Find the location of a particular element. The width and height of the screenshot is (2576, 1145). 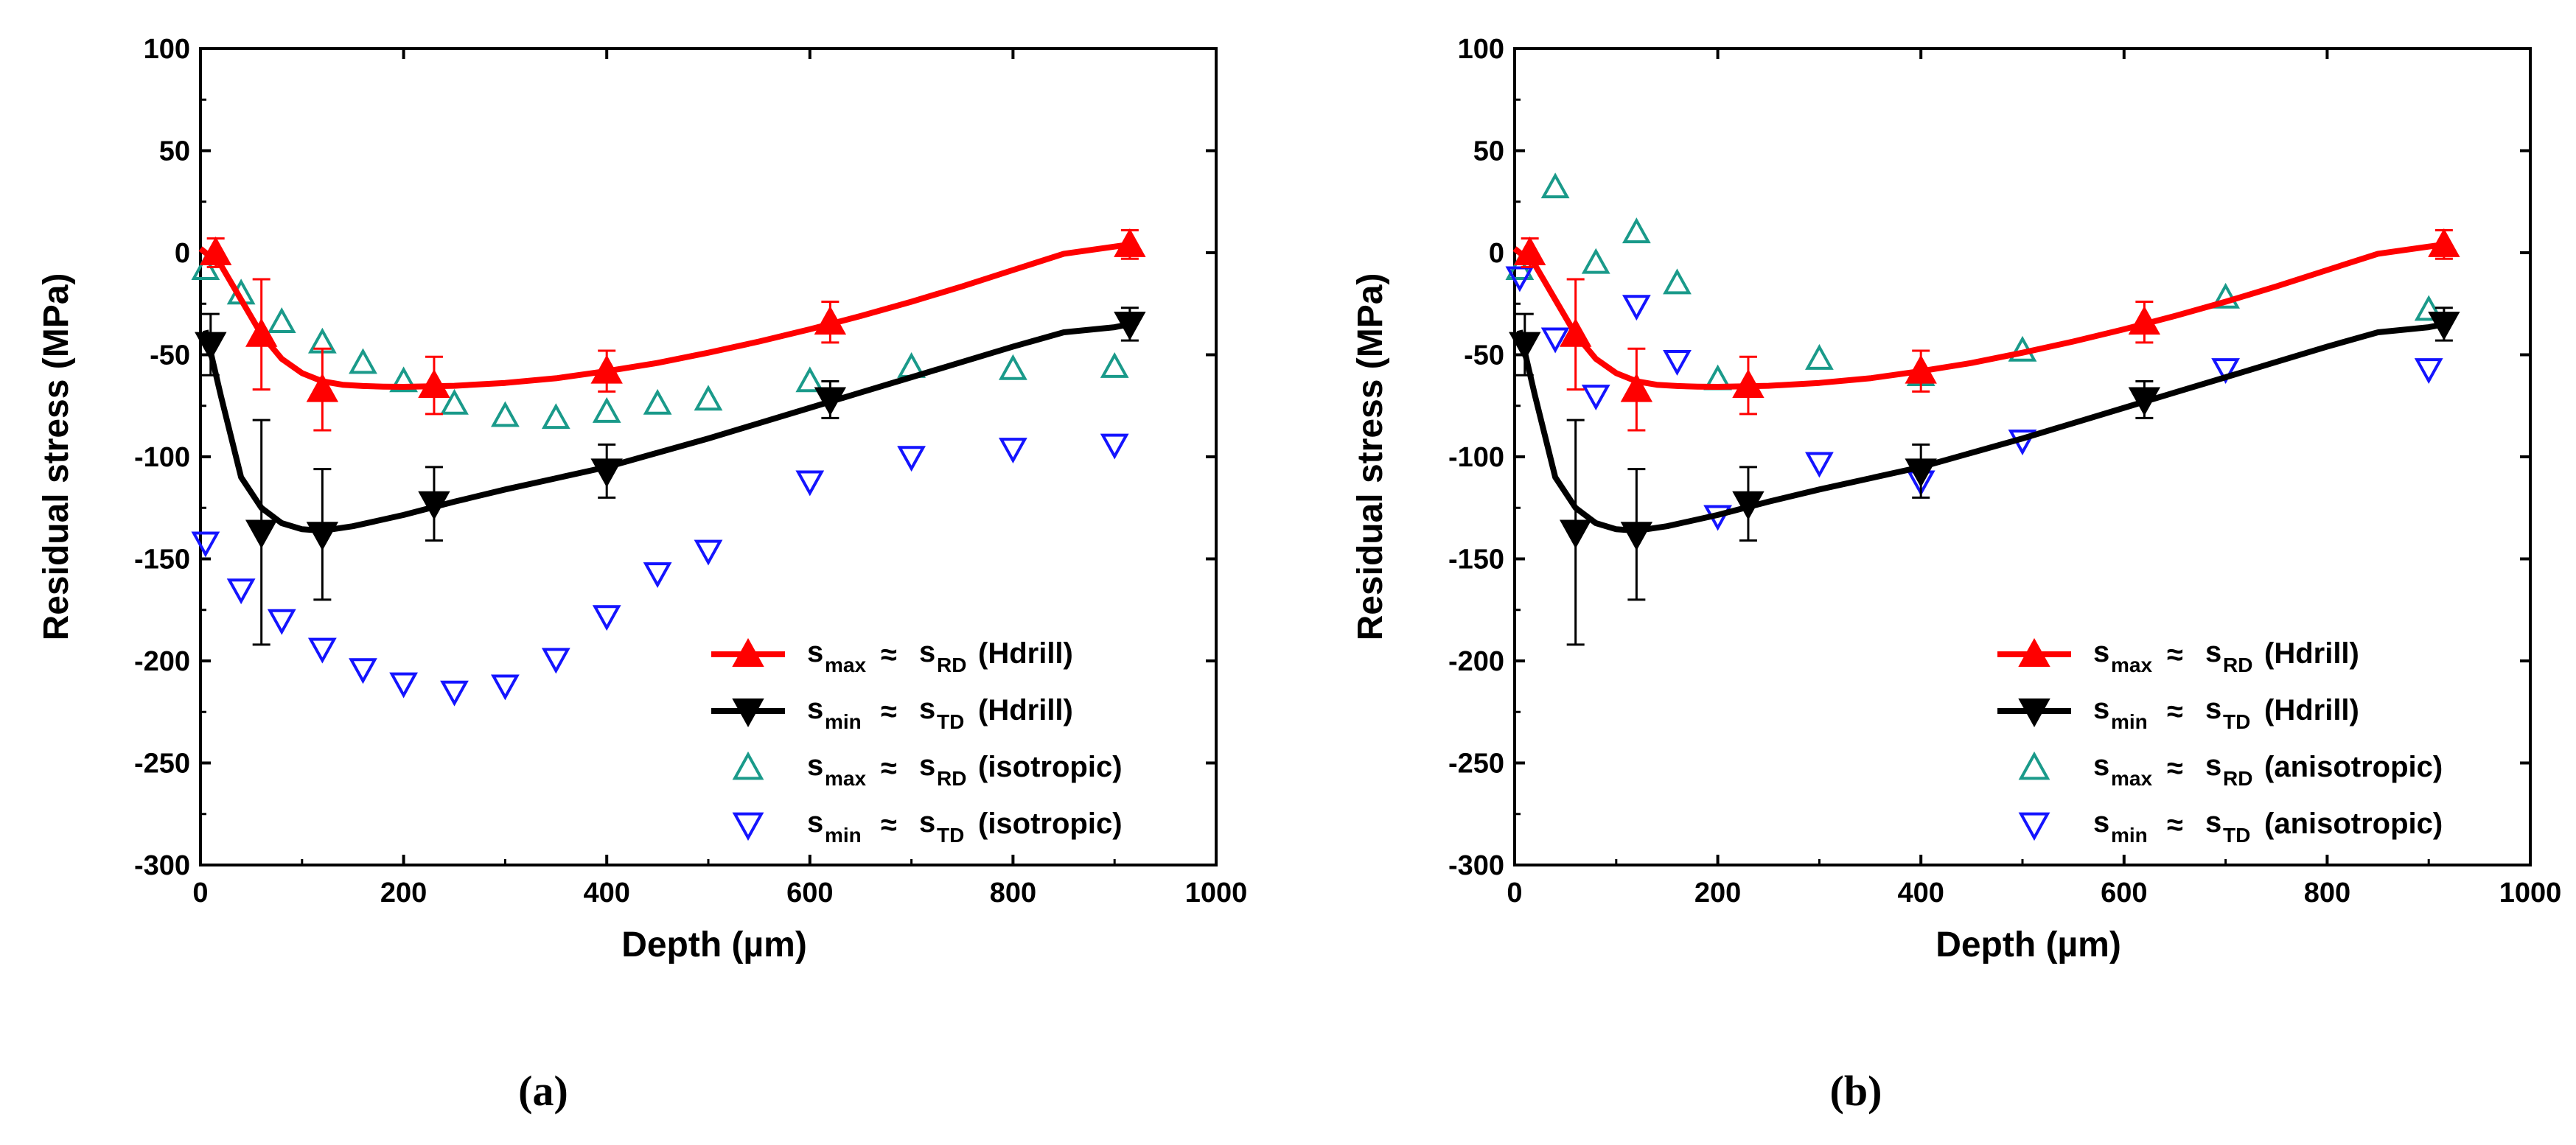

legend-marker-smax_aniso is located at coordinates (2034, 765).